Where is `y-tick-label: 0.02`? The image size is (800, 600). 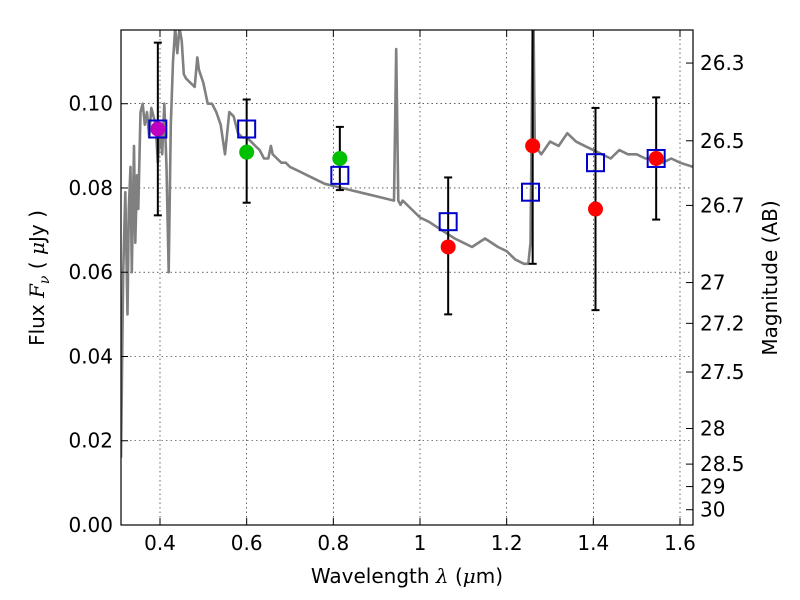 y-tick-label: 0.02 is located at coordinates (90, 441).